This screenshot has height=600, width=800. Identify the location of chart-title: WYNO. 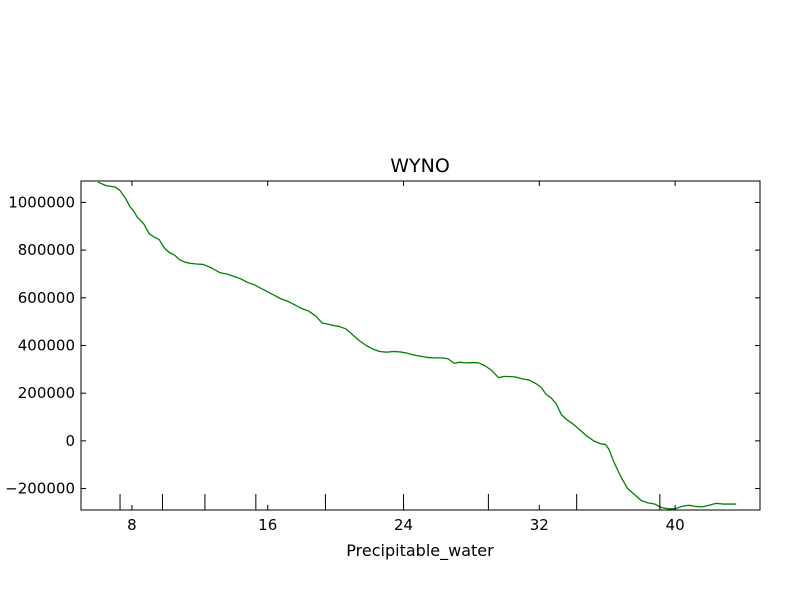
(420, 166).